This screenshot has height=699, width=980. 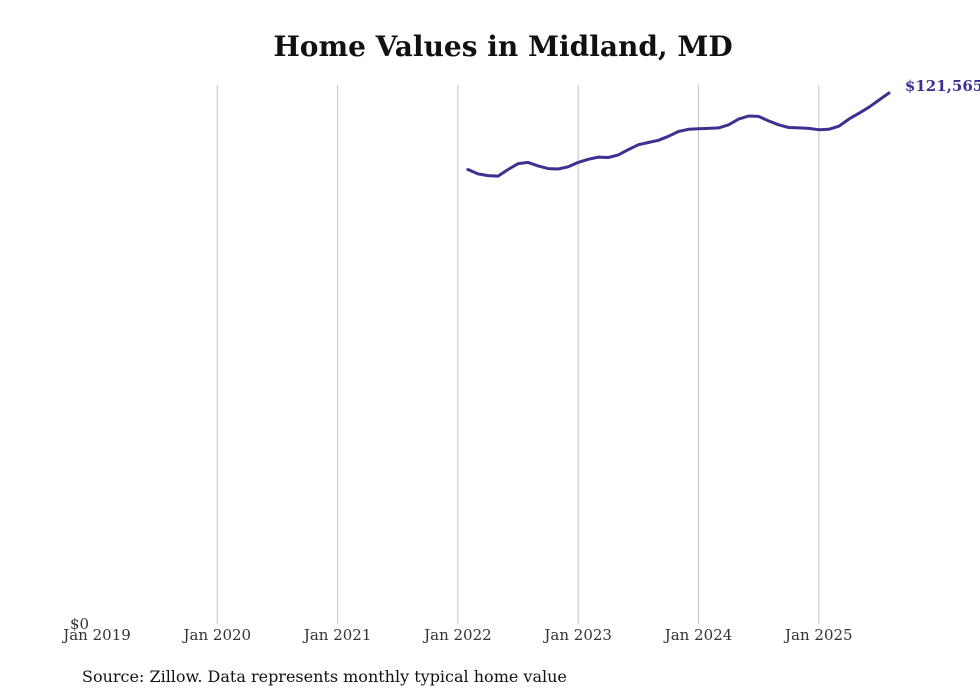 What do you see at coordinates (942, 86) in the screenshot?
I see `end-value-label: $121,565` at bounding box center [942, 86].